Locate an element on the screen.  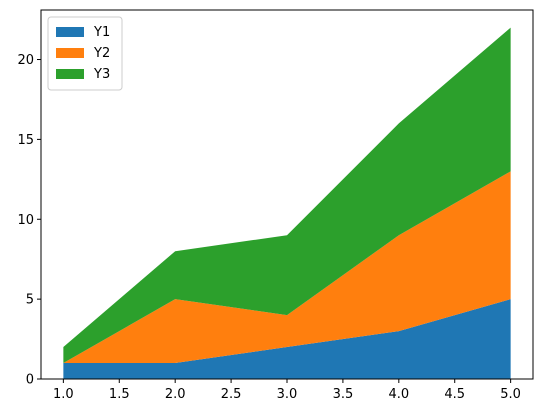
legend-label-y2: Y2 is located at coordinates (101, 53).